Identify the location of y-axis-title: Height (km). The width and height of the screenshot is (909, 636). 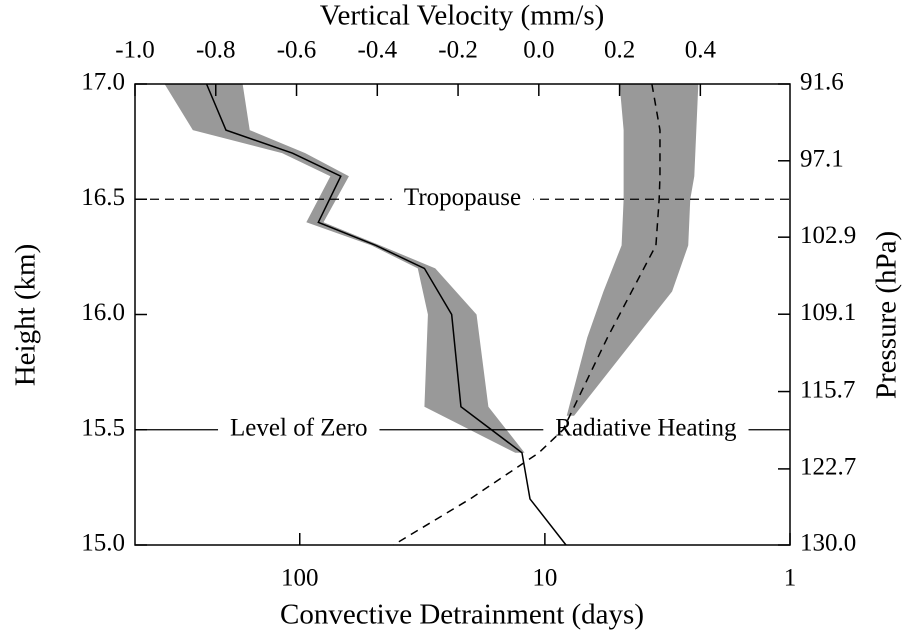
(26, 315).